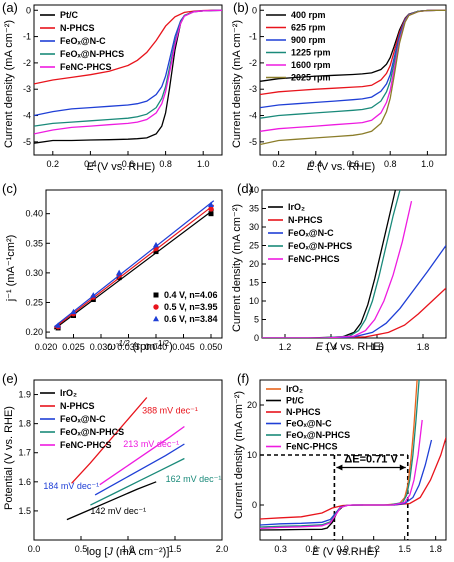 This screenshot has height=562, width=454. Describe the element at coordinates (194, 479) in the screenshot. I see `panel-e-slope-annotation: 162 mV dec⁻¹` at that location.